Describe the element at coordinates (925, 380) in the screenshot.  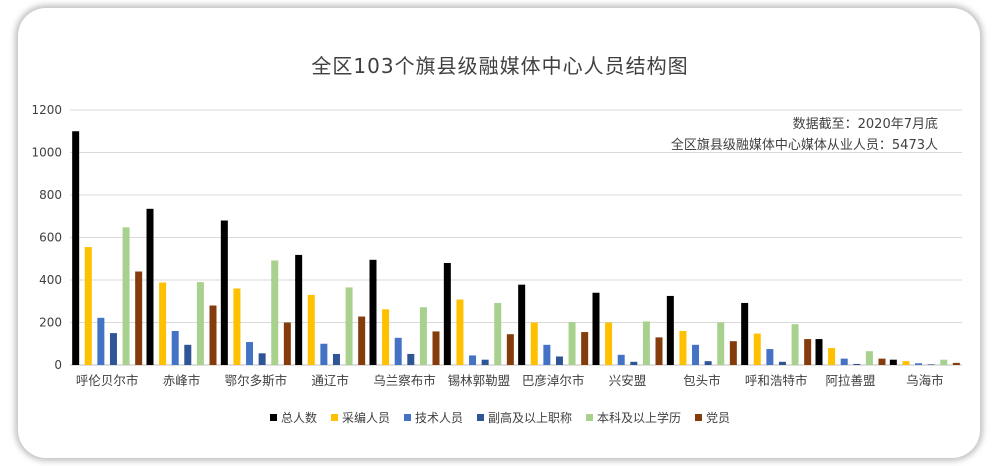
I see `x-tick-label: 乌海市` at that location.